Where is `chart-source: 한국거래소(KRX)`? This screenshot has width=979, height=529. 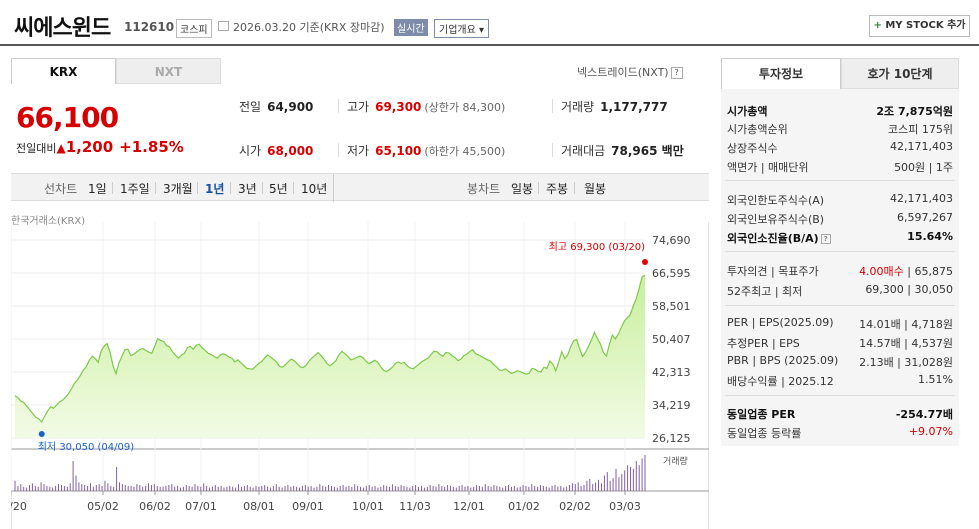 chart-source: 한국거래소(KRX) is located at coordinates (48, 221).